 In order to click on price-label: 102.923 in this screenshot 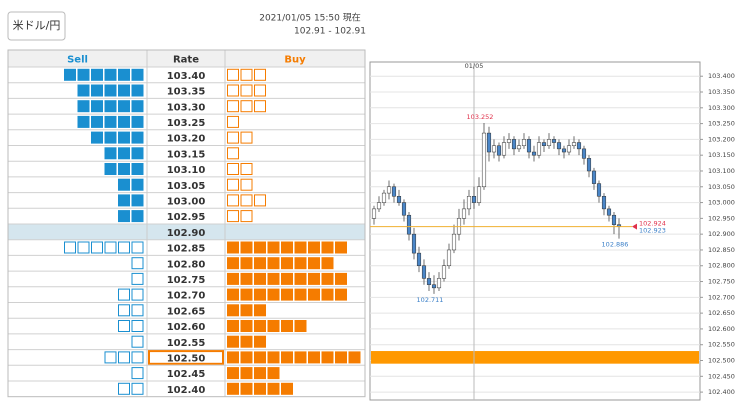, I will do `click(652, 231)`.